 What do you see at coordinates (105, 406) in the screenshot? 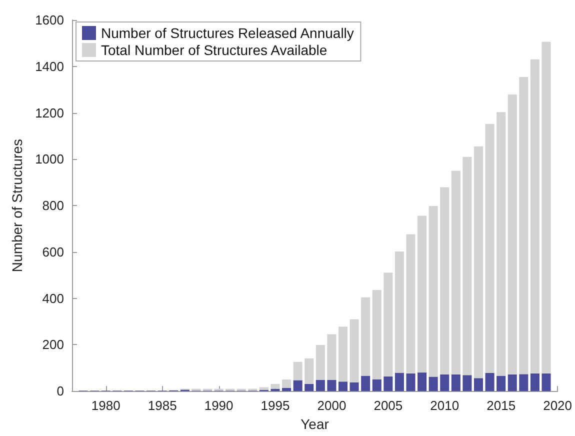
I see `x-tick-label: 1980` at bounding box center [105, 406].